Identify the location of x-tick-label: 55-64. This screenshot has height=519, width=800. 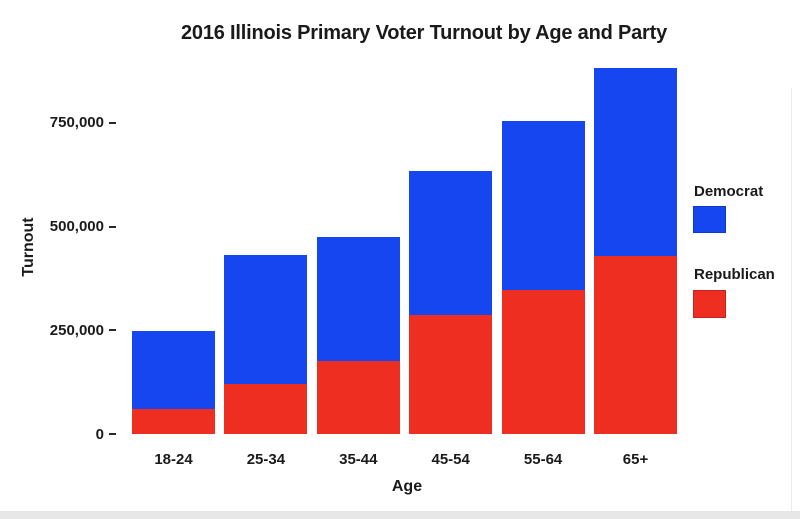
(543, 459).